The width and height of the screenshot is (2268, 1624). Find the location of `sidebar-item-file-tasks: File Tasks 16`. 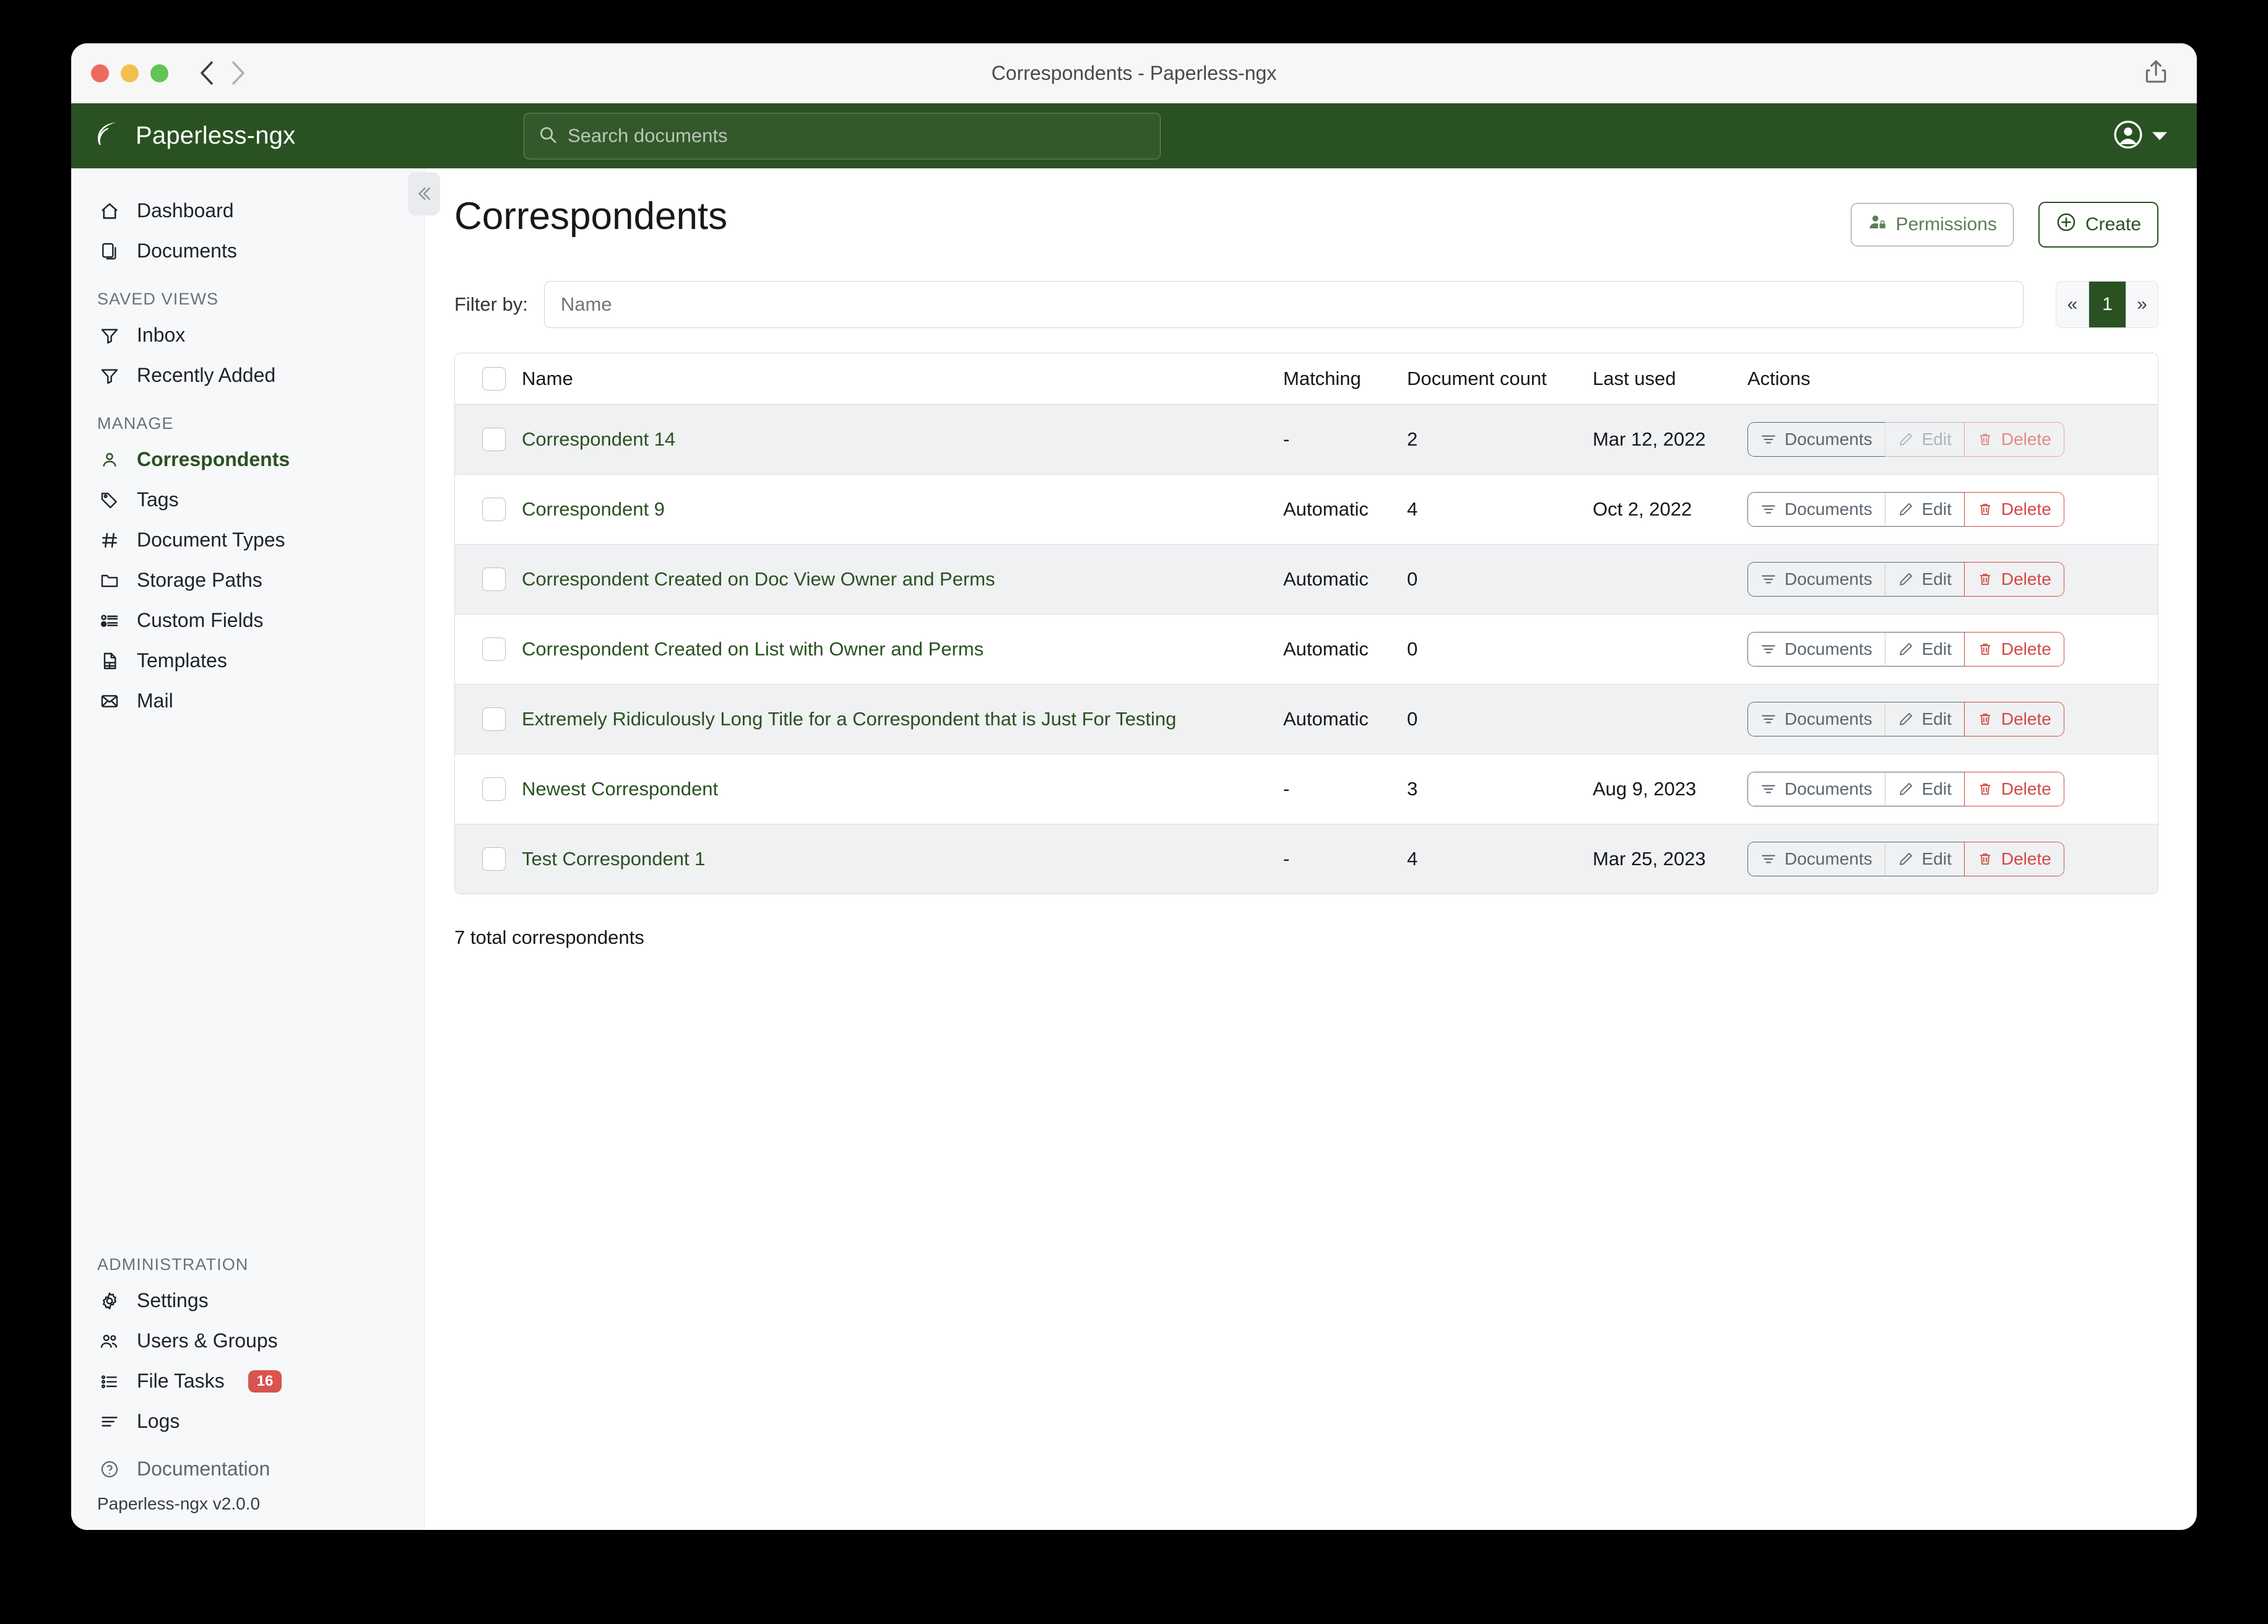

sidebar-item-file-tasks: File Tasks 16 is located at coordinates (247, 1381).